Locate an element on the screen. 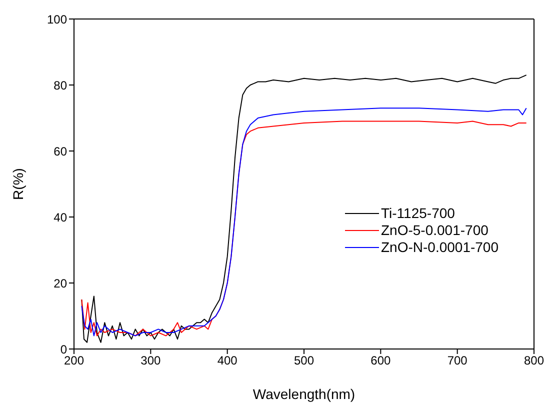  x-tick-label: 300 is located at coordinates (150, 361).